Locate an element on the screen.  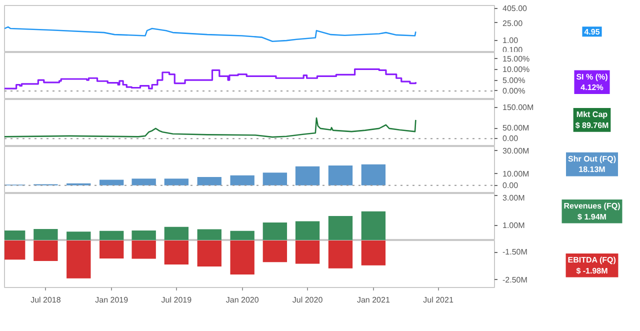
y-tick-label: -1.50M is located at coordinates (515, 252).